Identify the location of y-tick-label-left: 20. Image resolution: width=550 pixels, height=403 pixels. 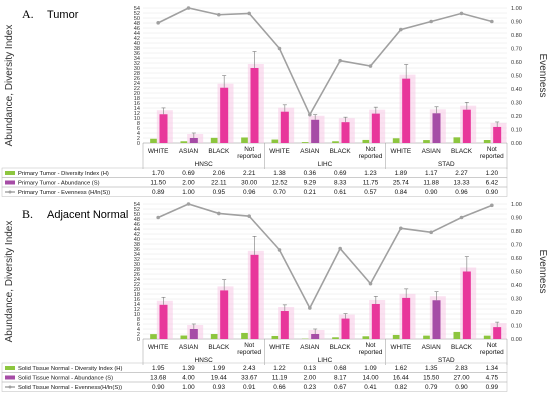
(137, 94).